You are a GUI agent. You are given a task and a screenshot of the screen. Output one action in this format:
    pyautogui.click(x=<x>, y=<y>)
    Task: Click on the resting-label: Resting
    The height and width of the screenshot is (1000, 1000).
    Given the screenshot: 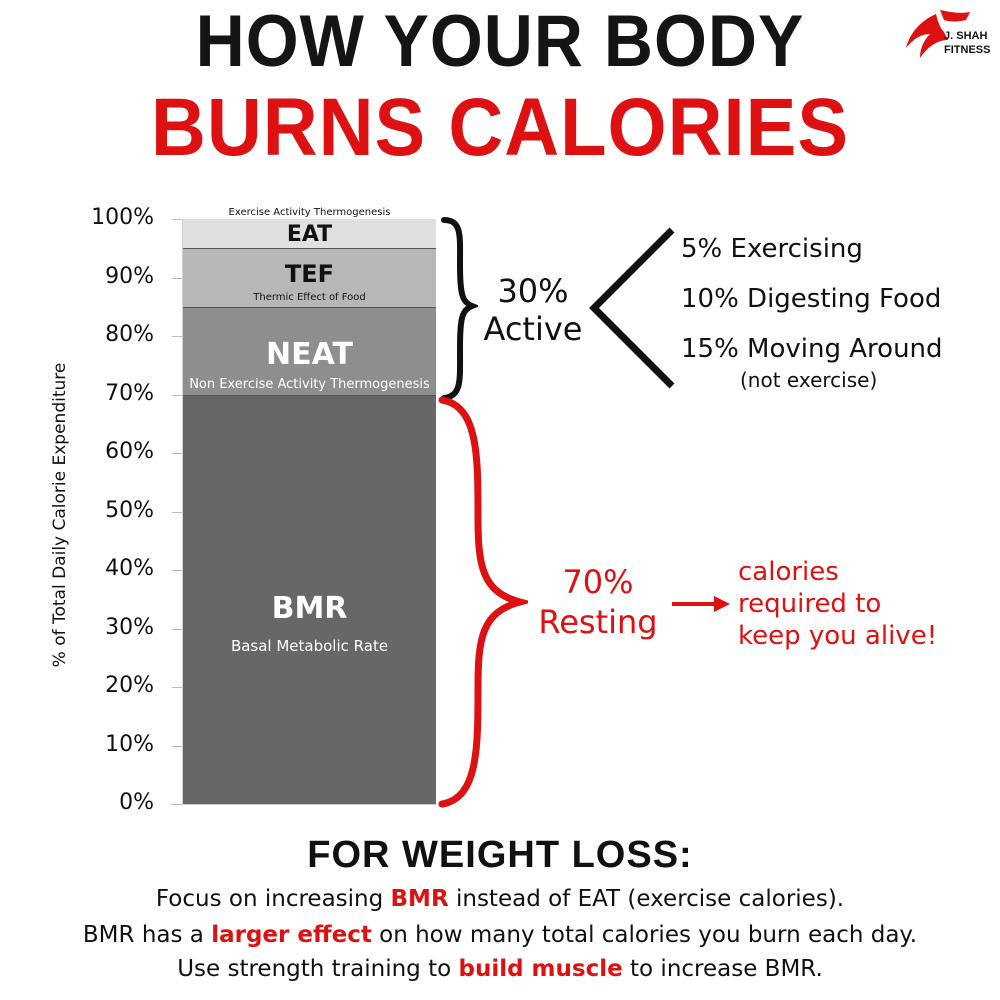 What is the action you would take?
    pyautogui.click(x=598, y=622)
    